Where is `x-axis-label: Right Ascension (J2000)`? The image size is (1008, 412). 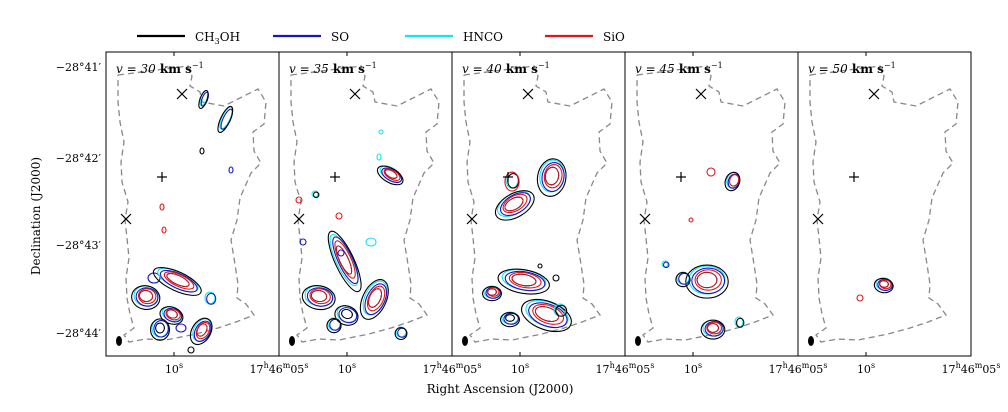
x-axis-label: Right Ascension (J2000) is located at coordinates (500, 389).